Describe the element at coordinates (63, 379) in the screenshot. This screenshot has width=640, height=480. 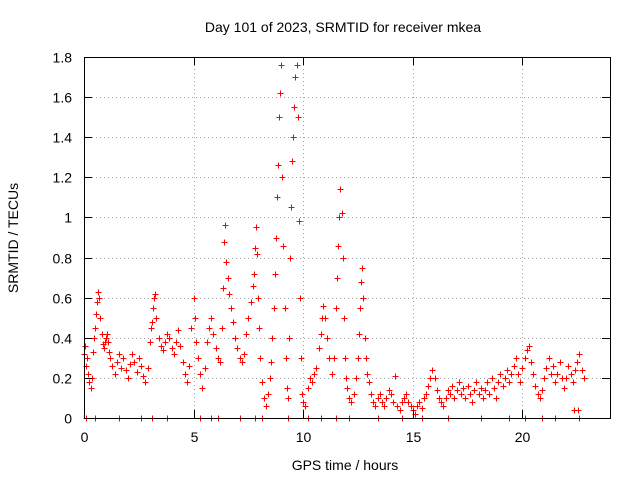
I see `y-tick-label: 0.2` at that location.